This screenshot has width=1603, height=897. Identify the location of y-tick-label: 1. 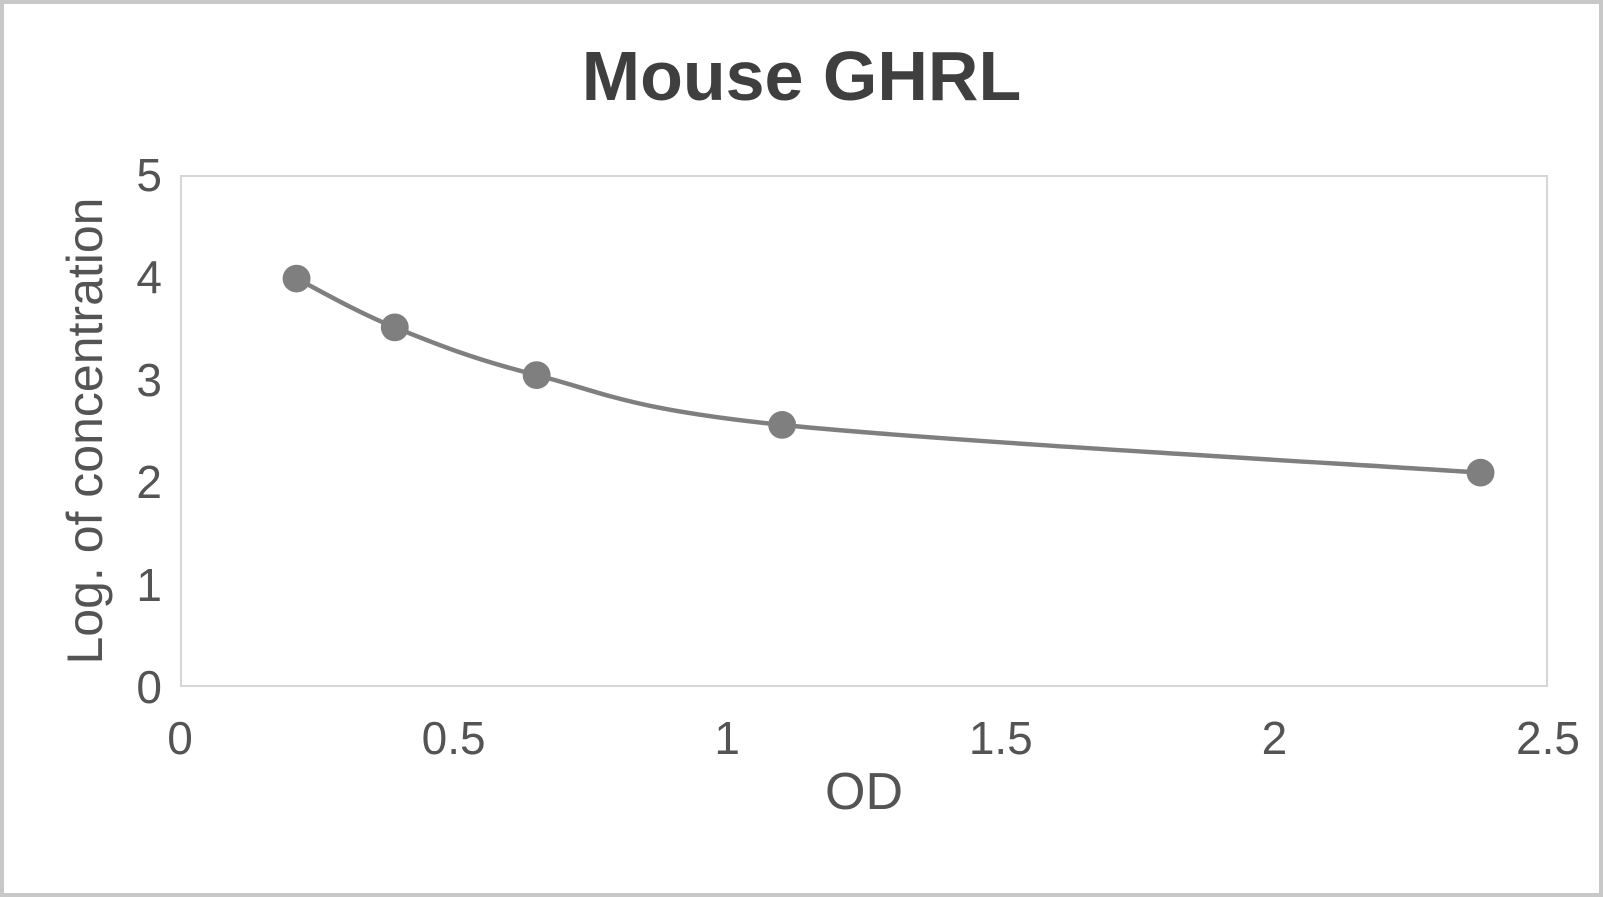
(149, 584).